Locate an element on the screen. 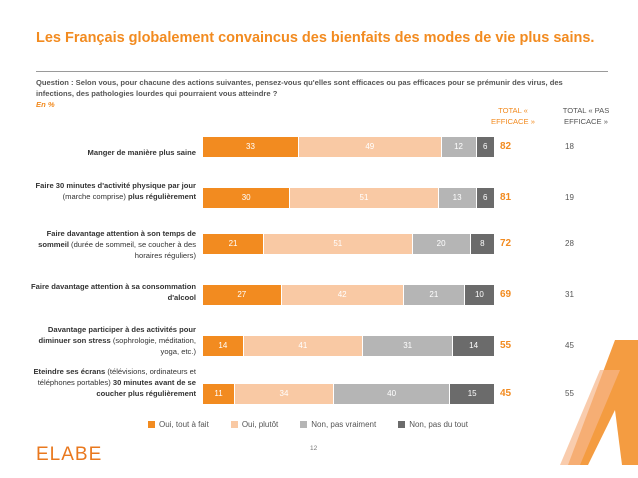  seg-non-pas-vraiment: 20 is located at coordinates (441, 244).